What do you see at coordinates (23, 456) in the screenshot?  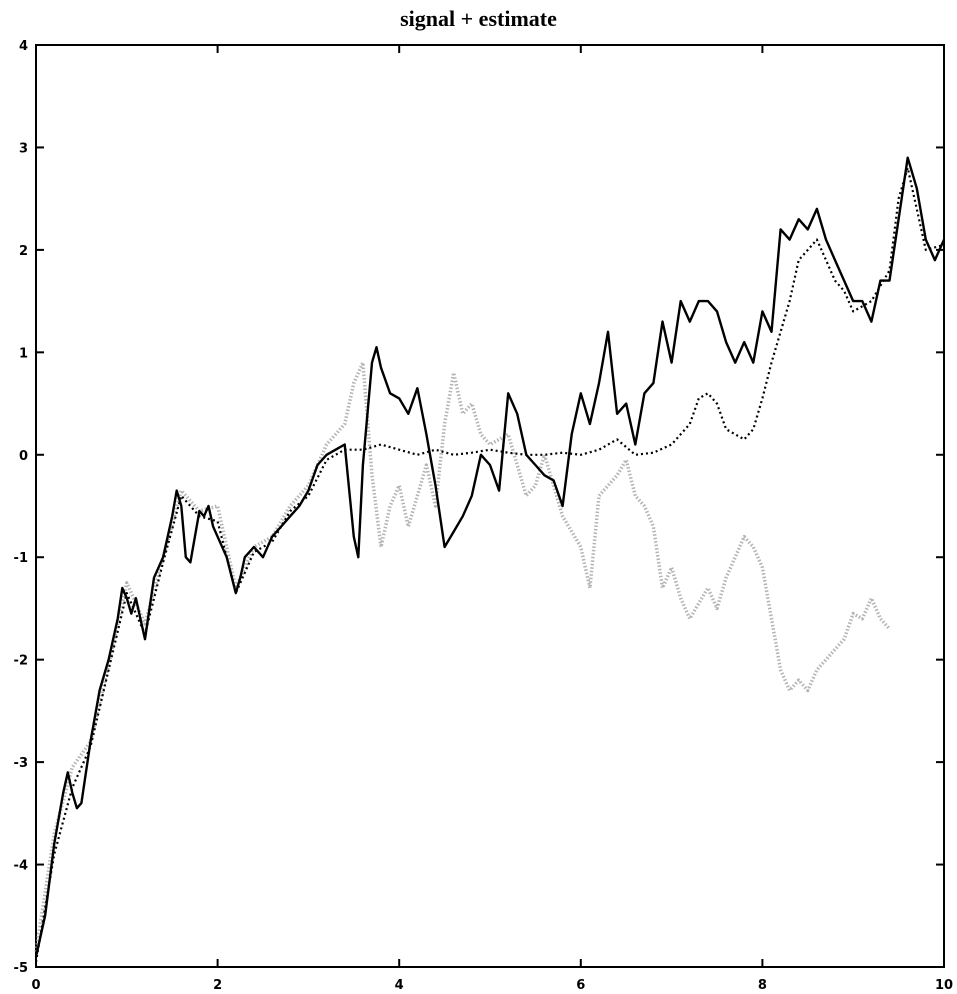 I see `y-tick-label: 0` at bounding box center [23, 456].